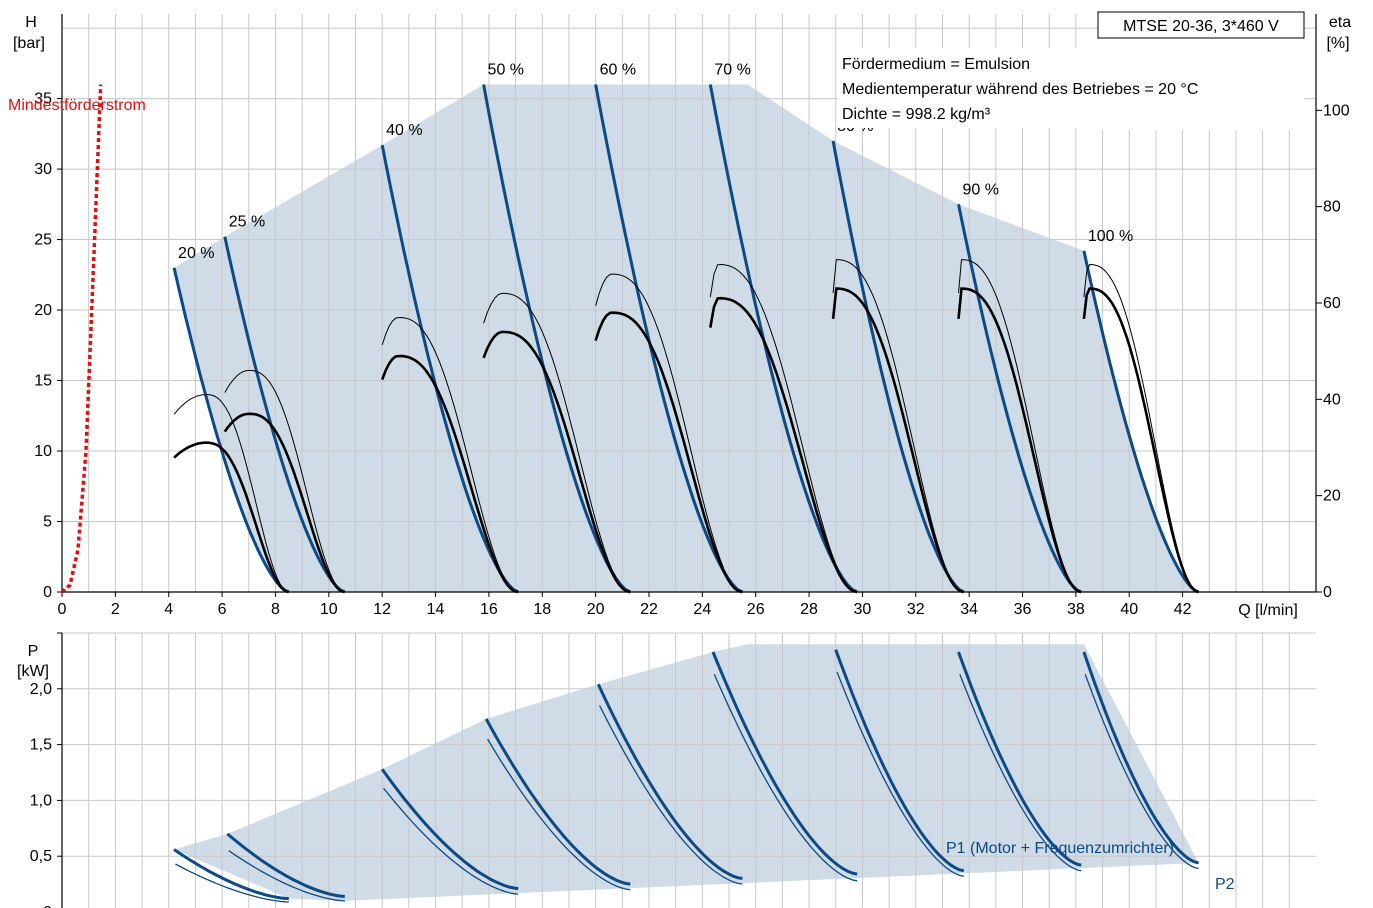 This screenshot has height=908, width=1373. What do you see at coordinates (41, 689) in the screenshot?
I see `p-tick-label: 2,0` at bounding box center [41, 689].